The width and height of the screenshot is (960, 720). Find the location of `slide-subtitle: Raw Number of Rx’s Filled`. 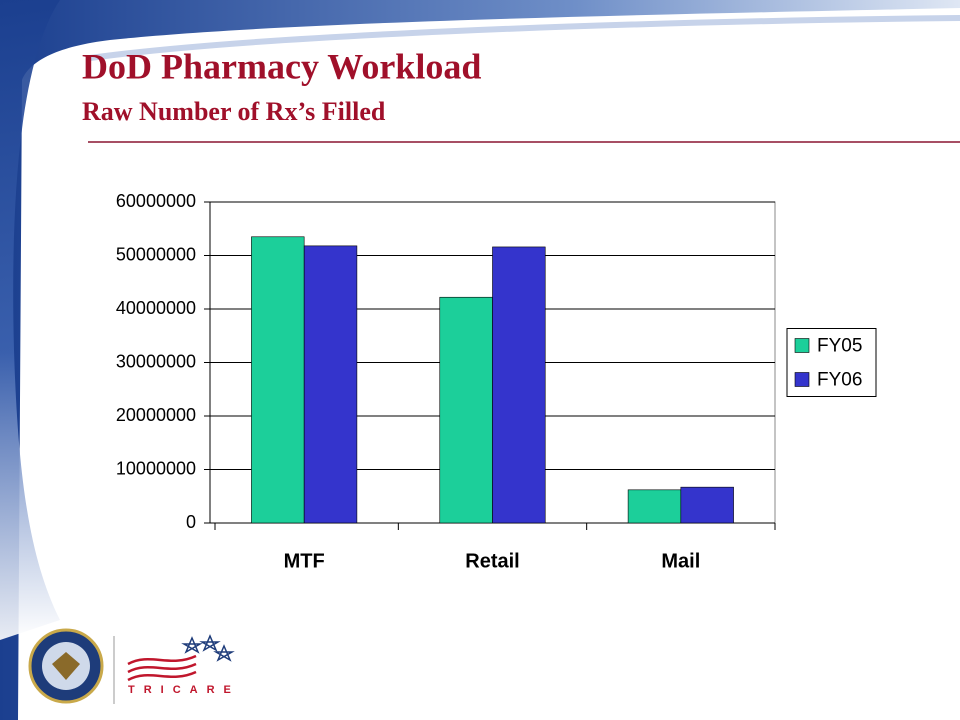

slide-subtitle: Raw Number of Rx’s Filled is located at coordinates (234, 111).